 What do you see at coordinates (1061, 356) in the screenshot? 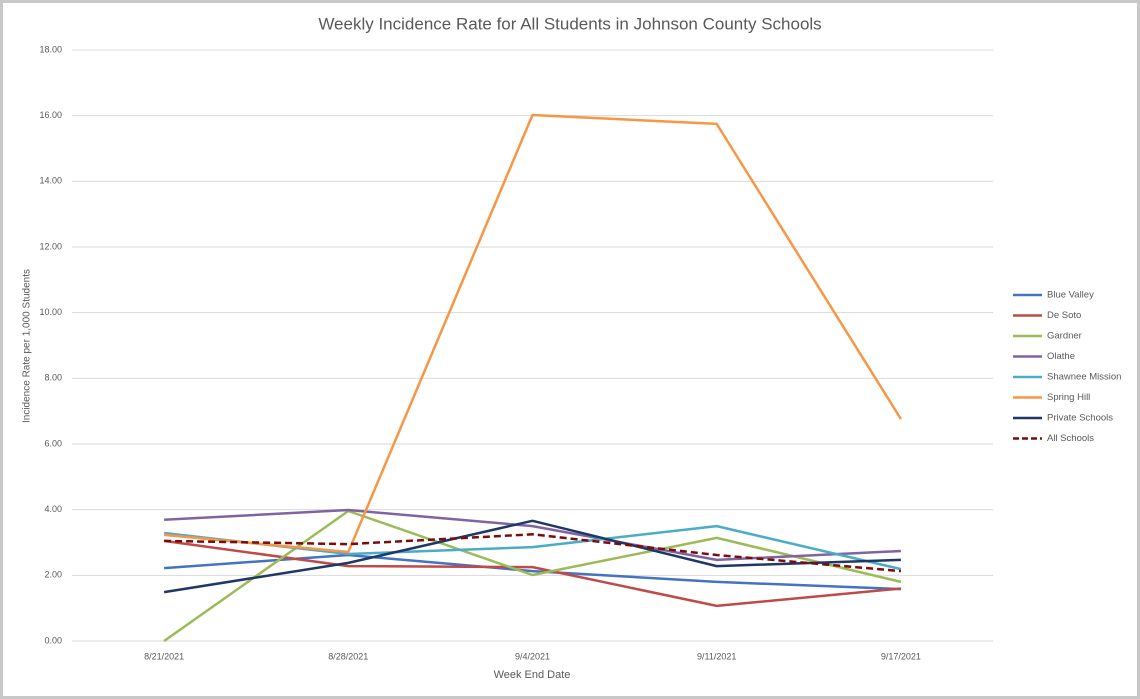
I see `legend-label: Olathe` at bounding box center [1061, 356].